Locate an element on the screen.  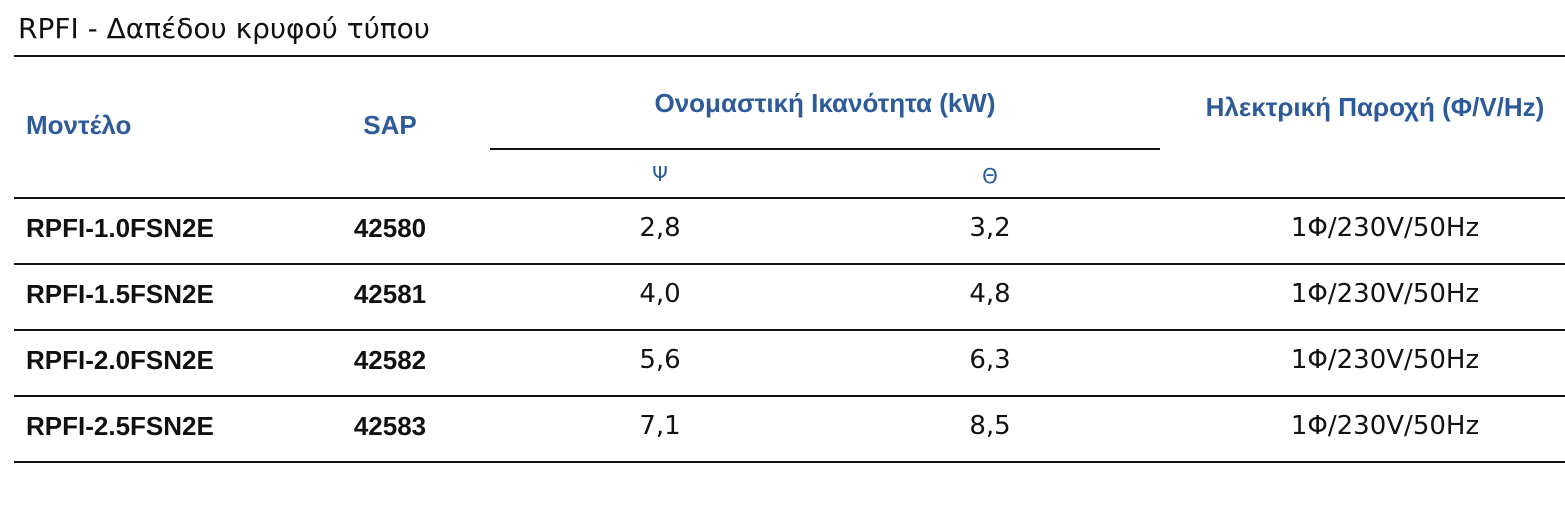
cell: 42583 is located at coordinates (390, 426).